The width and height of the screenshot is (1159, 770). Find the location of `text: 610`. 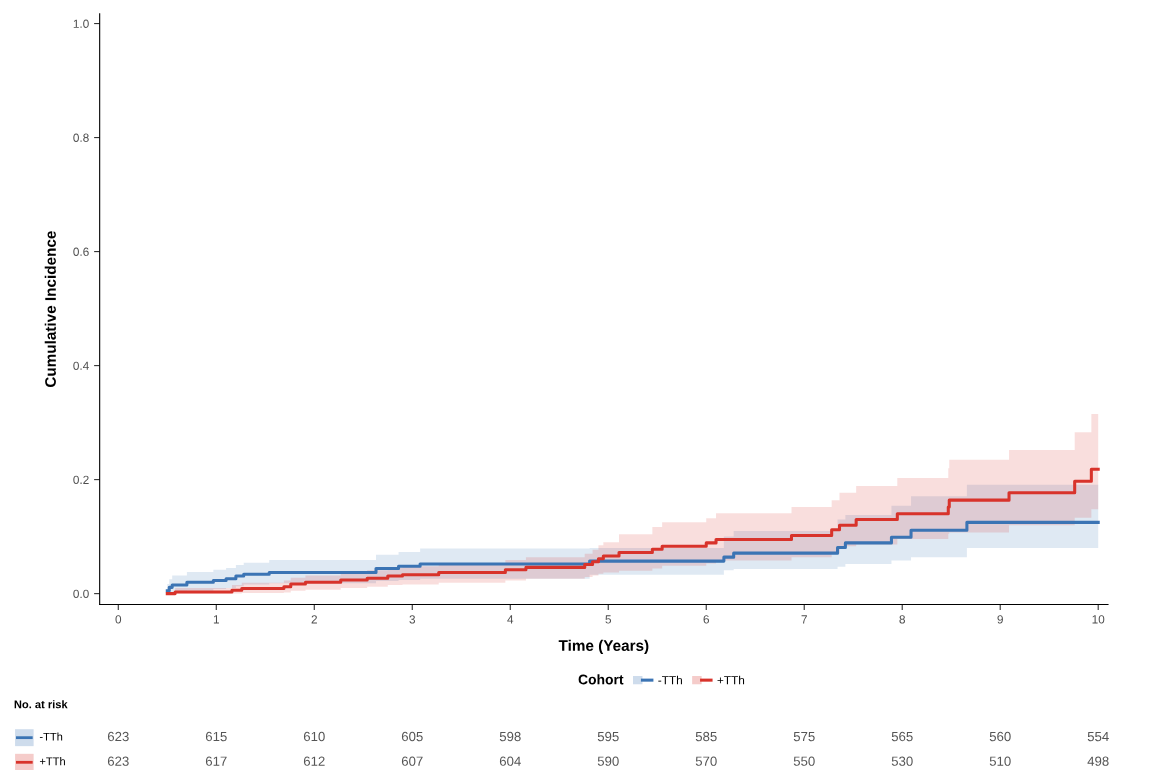

text: 610 is located at coordinates (314, 736).